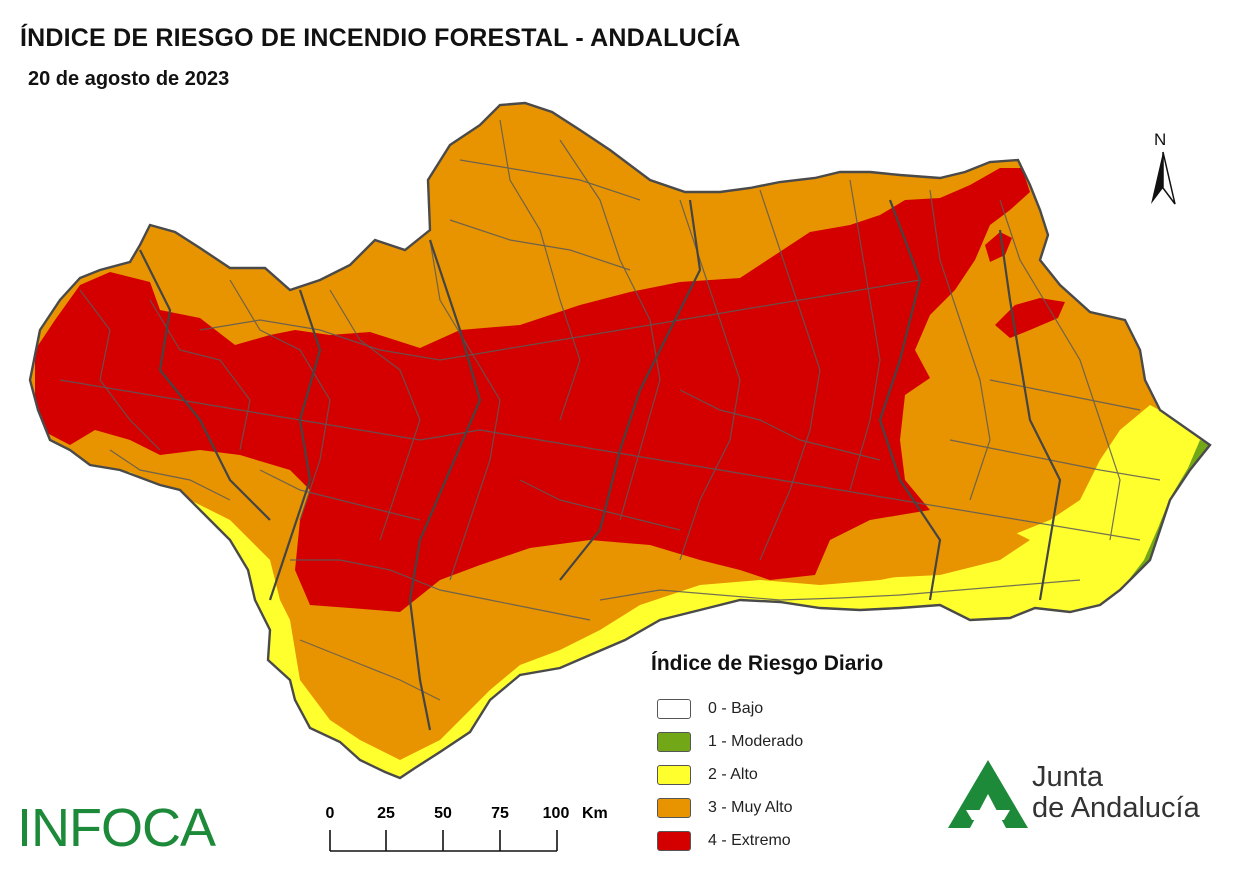  What do you see at coordinates (443, 841) in the screenshot?
I see `scale-bar-line` at bounding box center [443, 841].